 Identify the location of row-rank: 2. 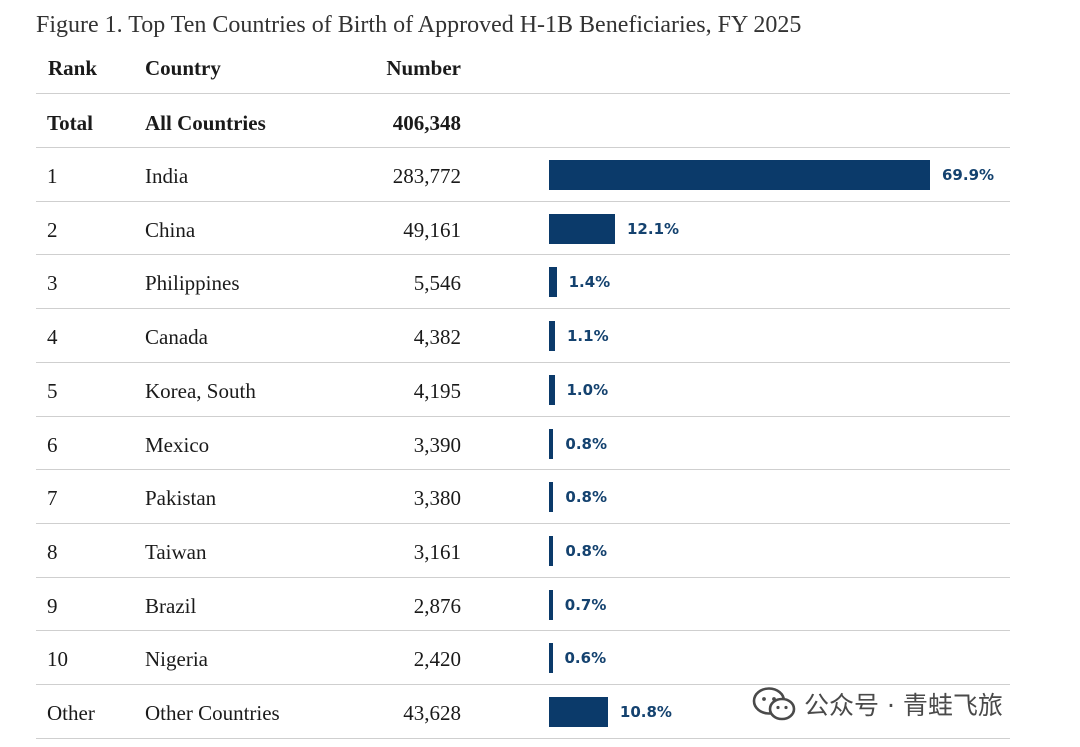
(52, 229).